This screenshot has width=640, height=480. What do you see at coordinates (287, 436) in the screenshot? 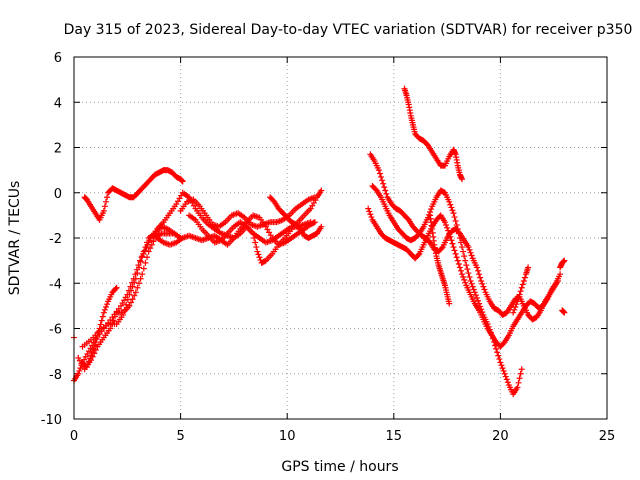
I see `x-tick-label: 10` at bounding box center [287, 436].